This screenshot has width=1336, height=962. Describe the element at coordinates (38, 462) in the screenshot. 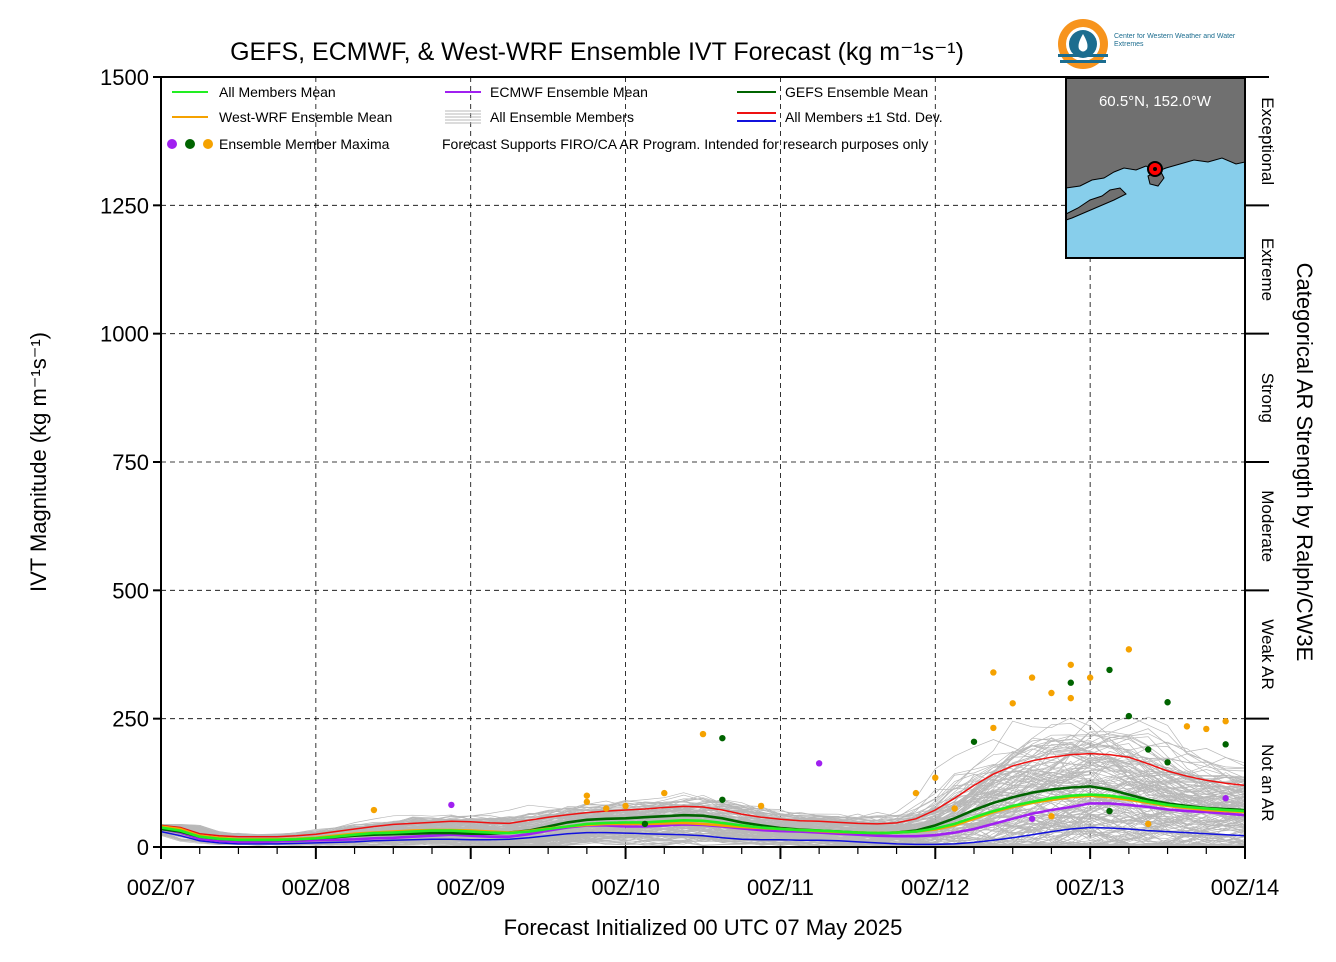

I see `y-axis-label: IVT Magnitude (kg m⁻¹s⁻¹)` at that location.